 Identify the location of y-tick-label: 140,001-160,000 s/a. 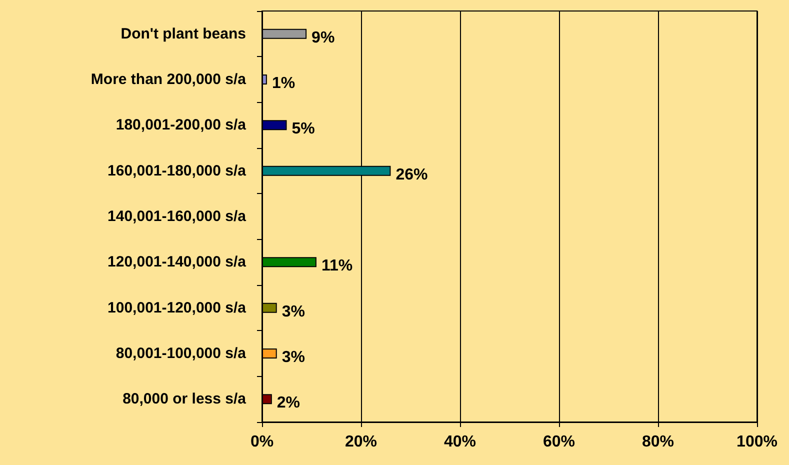
(177, 216).